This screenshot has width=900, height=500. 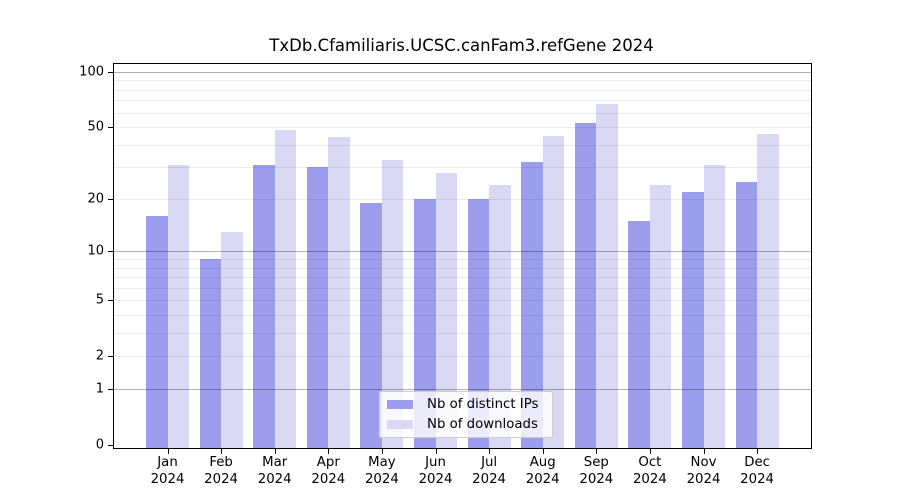 What do you see at coordinates (274, 471) in the screenshot?
I see `x-tick-label-mar: Mar 2024` at bounding box center [274, 471].